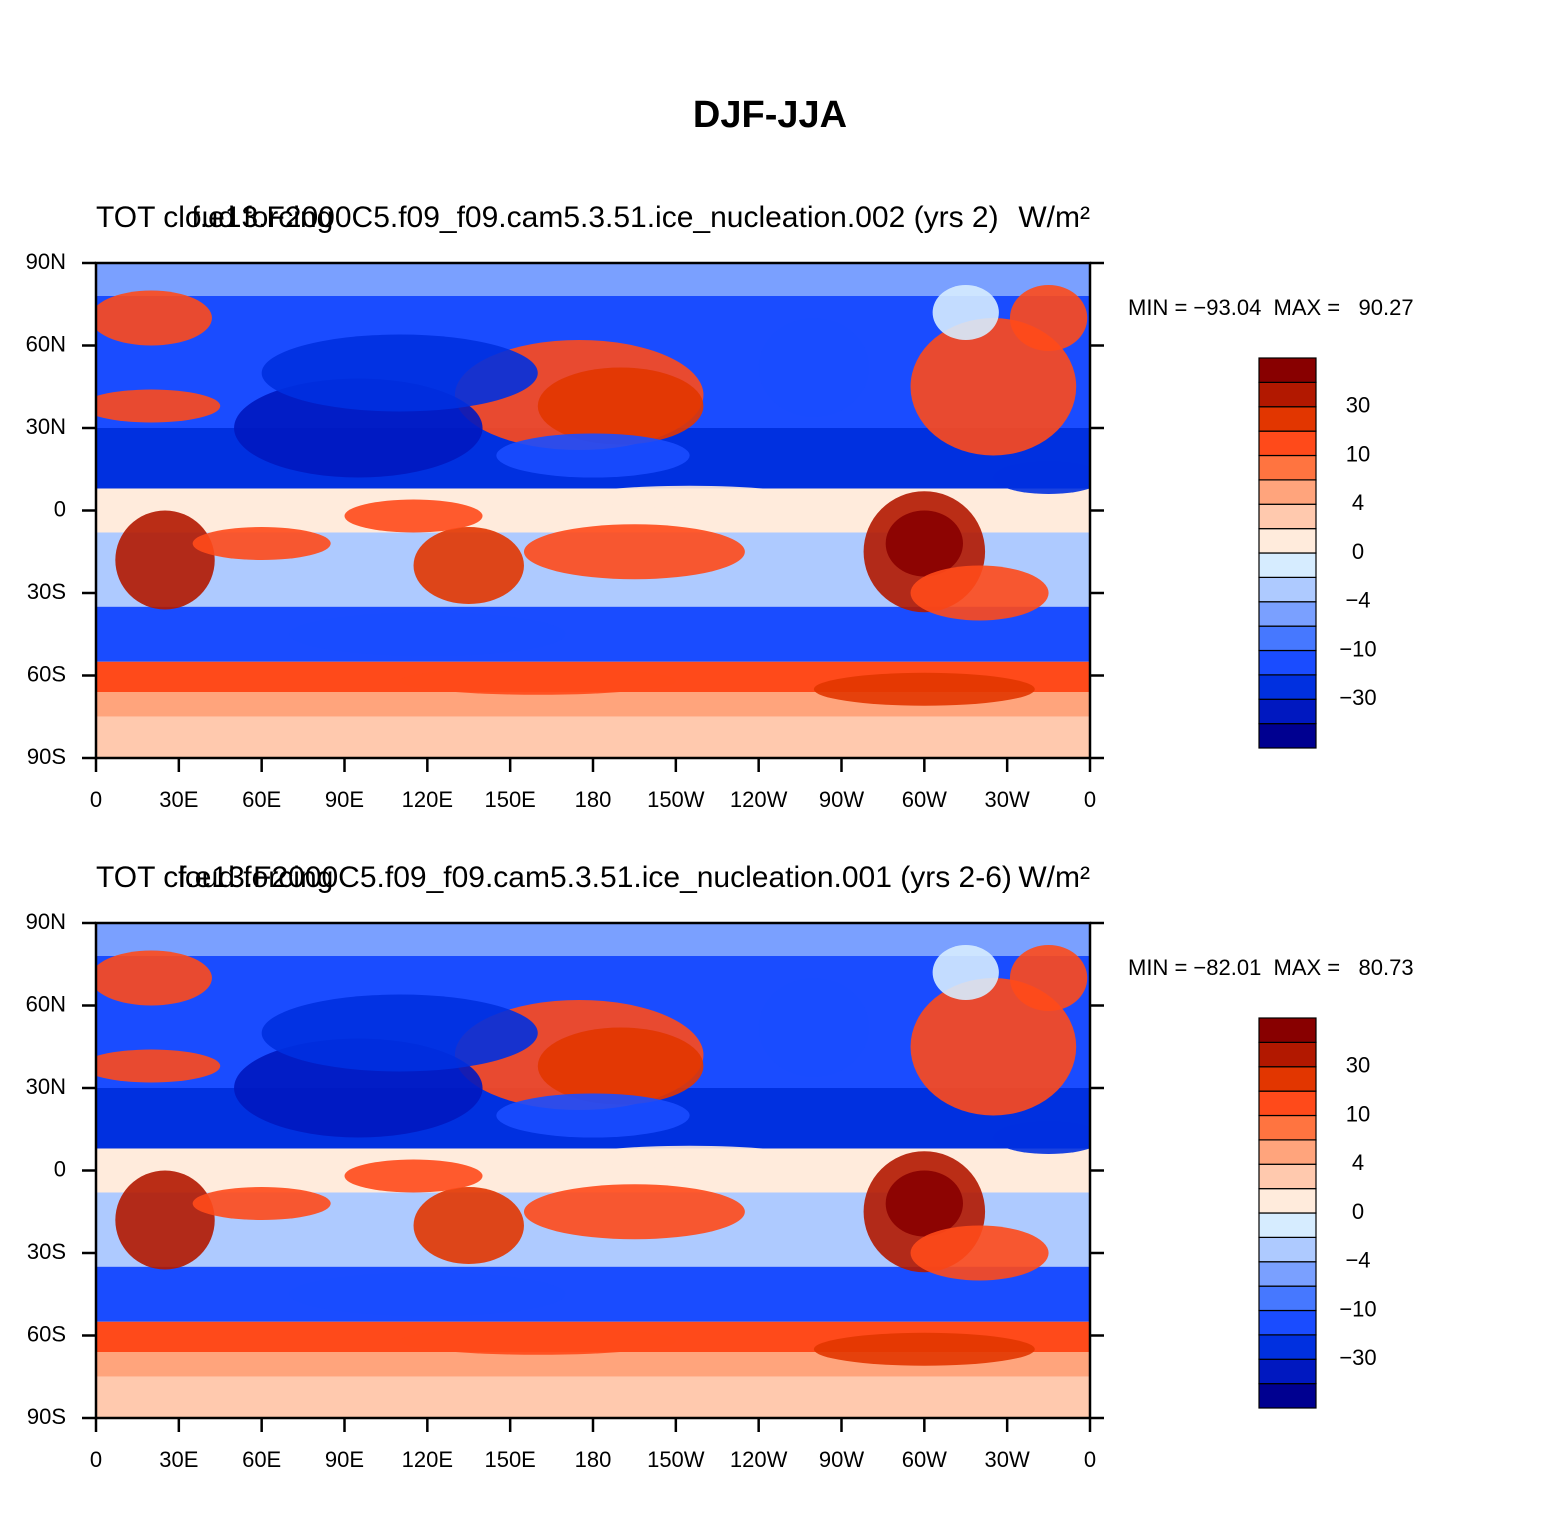 Image resolution: width=1541 pixels, height=1538 pixels. What do you see at coordinates (1357, 1260) in the screenshot?
I see `colorbar-label: −4` at bounding box center [1357, 1260].